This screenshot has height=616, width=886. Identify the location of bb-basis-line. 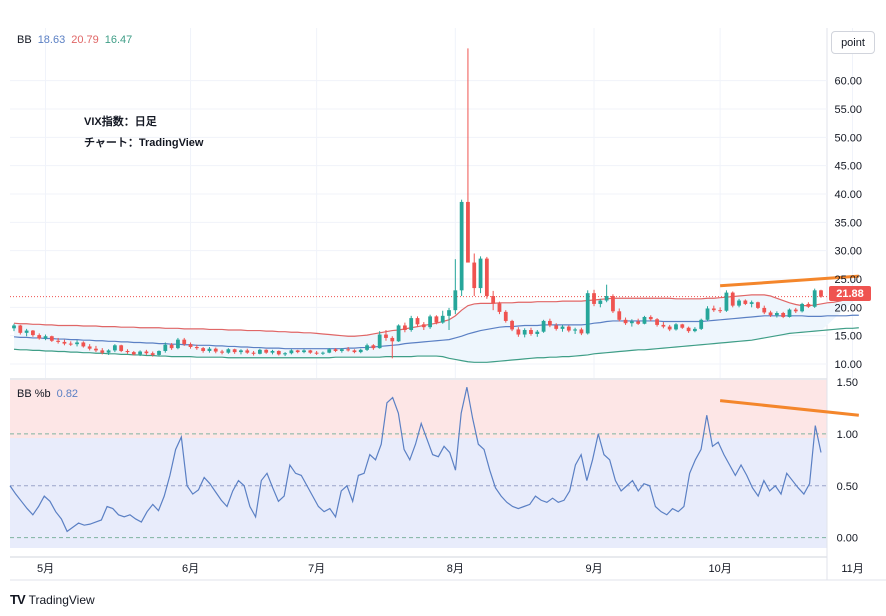
(436, 332).